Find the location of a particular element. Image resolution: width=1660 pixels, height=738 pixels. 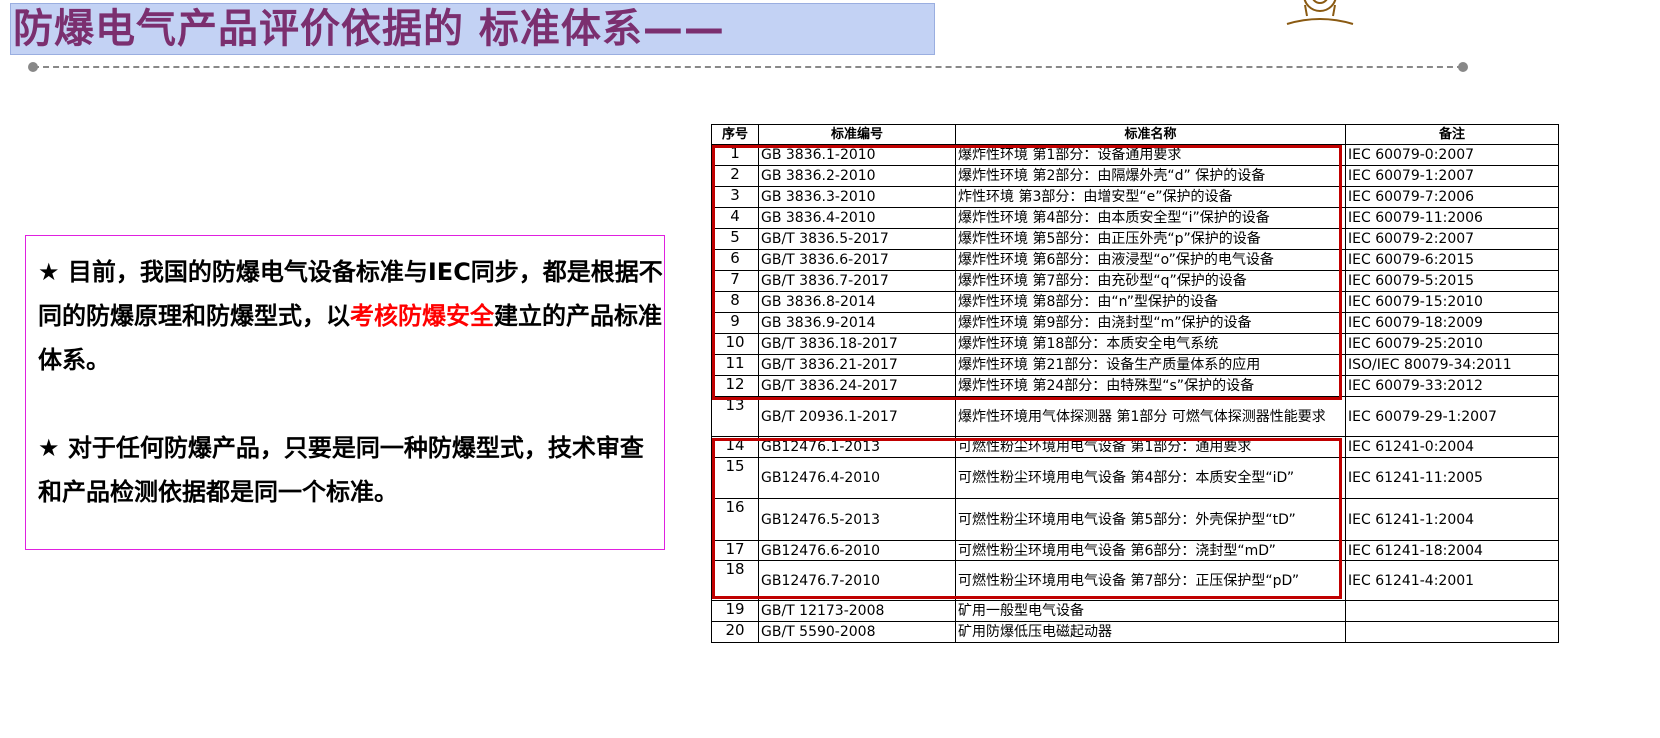

cell-code: GB12476.6-2010 is located at coordinates (857, 550).